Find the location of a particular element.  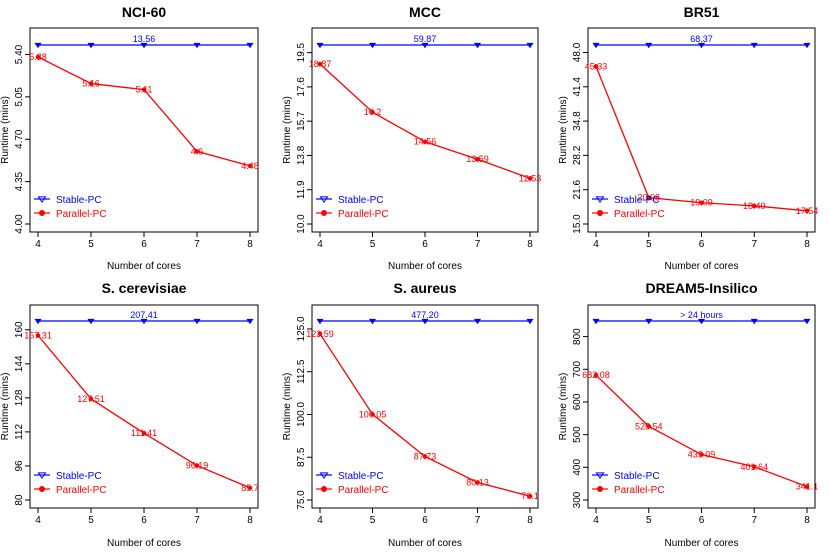

panel-4-parallel-data-label: 127.51 is located at coordinates (91, 399).